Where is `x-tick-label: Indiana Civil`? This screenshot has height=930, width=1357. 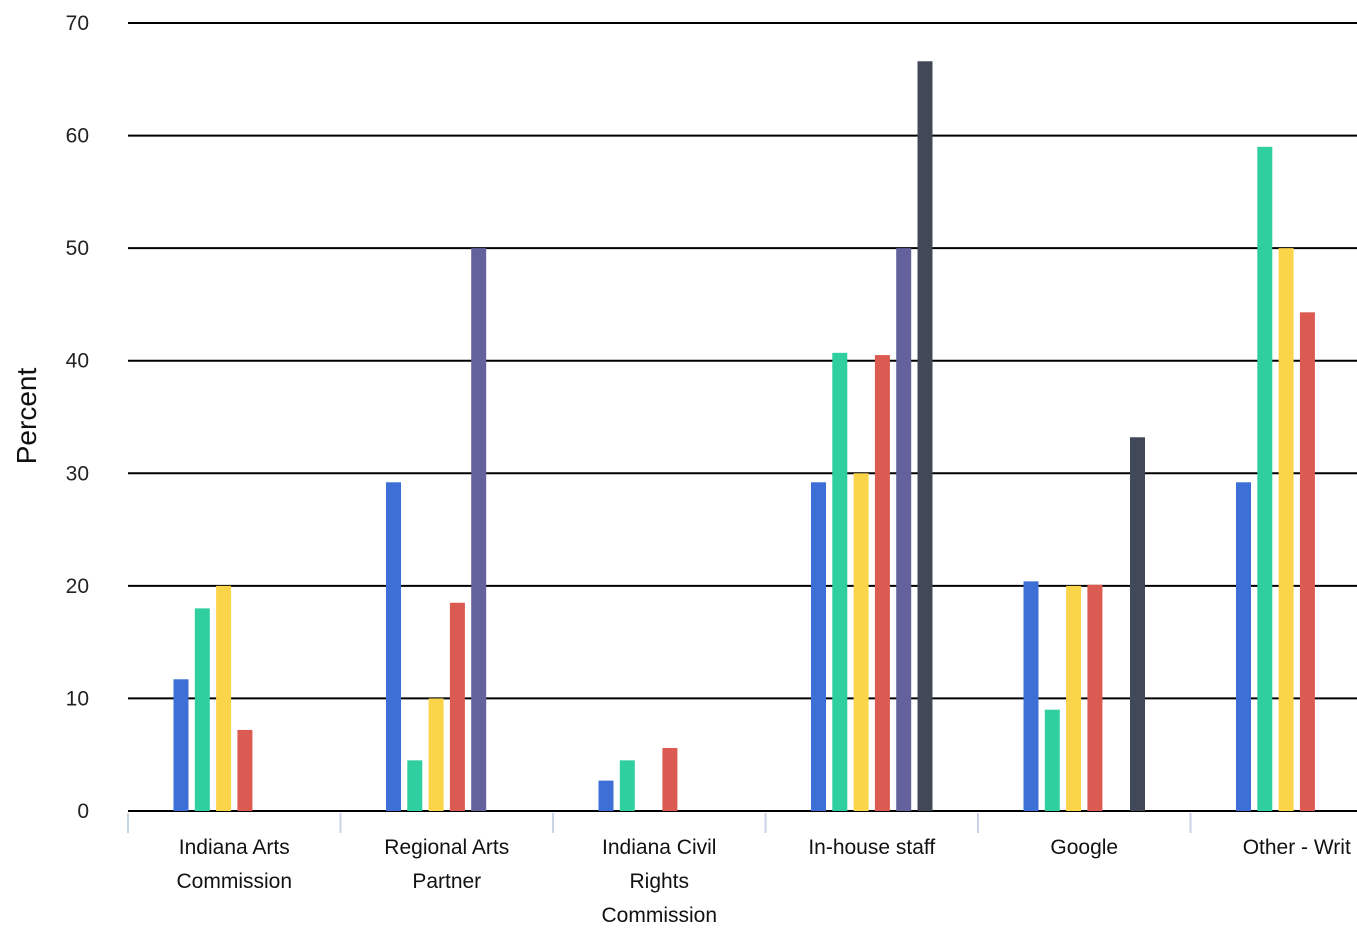 x-tick-label: Indiana Civil is located at coordinates (659, 847).